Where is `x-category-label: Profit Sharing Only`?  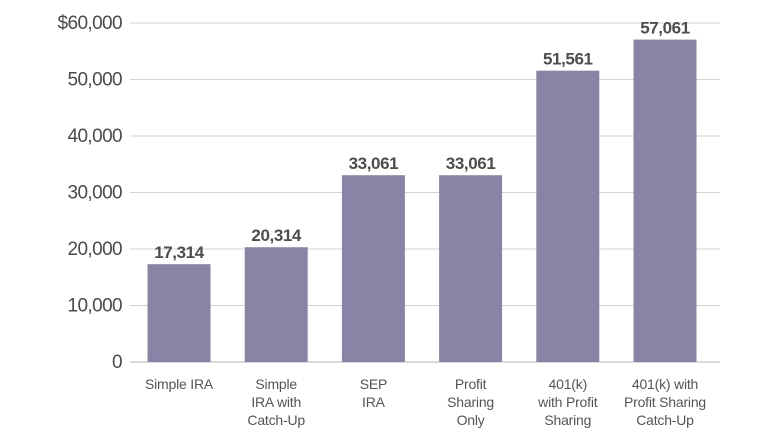 x-category-label: Profit Sharing Only is located at coordinates (470, 402).